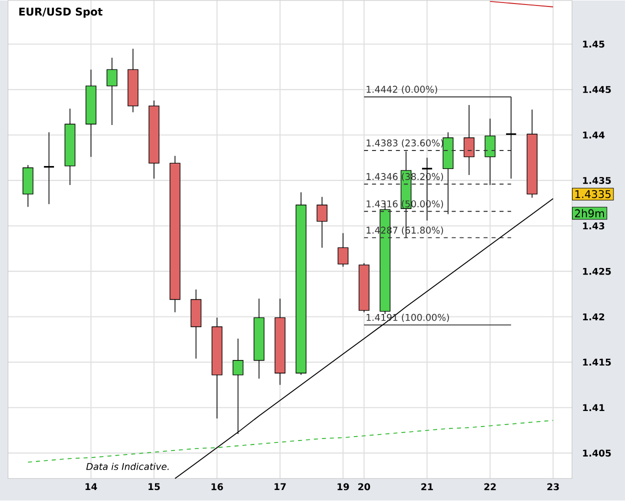 This screenshot has height=501, width=625. Describe the element at coordinates (127, 466) in the screenshot. I see `annotation: Data is Indicative.` at that location.